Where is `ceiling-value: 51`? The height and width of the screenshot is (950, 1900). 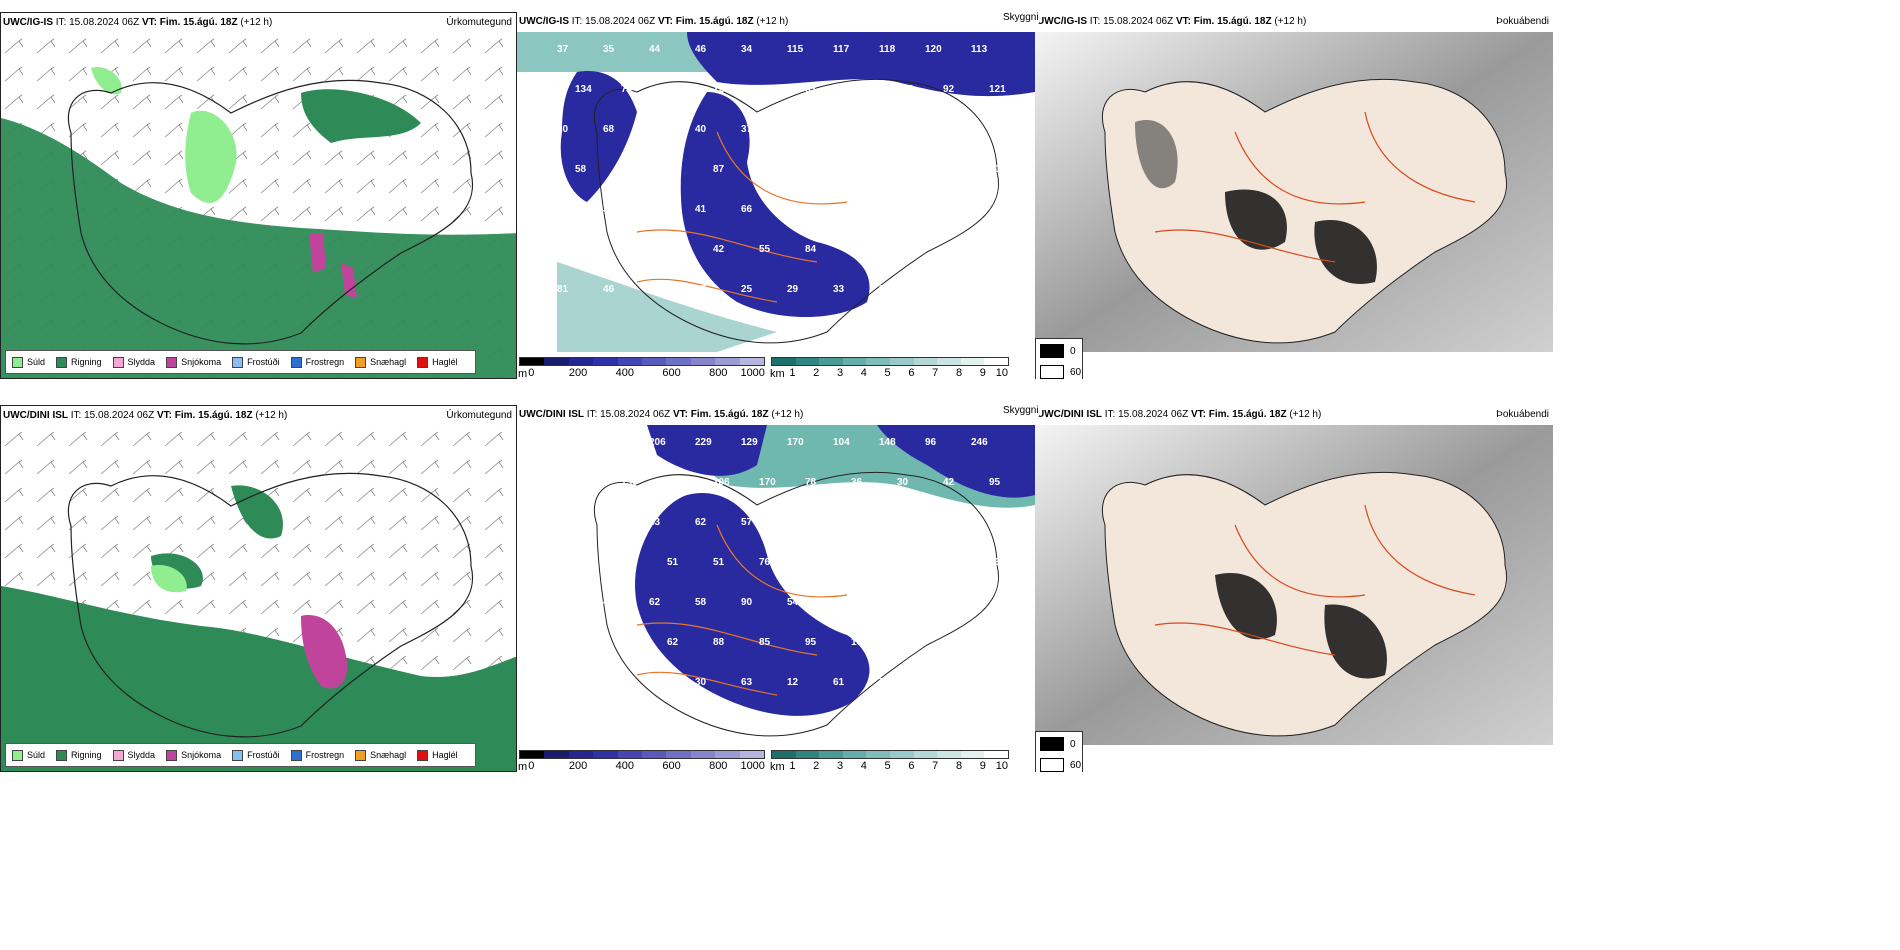
ceiling-value: 51 is located at coordinates (673, 562).